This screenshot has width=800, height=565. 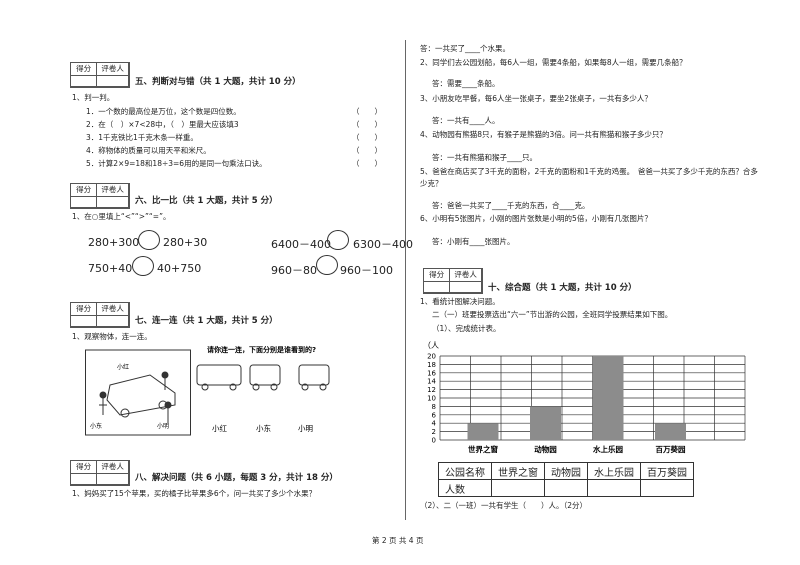 What do you see at coordinates (473, 241) in the screenshot?
I see `answer-line: 答：小刚有____张图片。` at bounding box center [473, 241].